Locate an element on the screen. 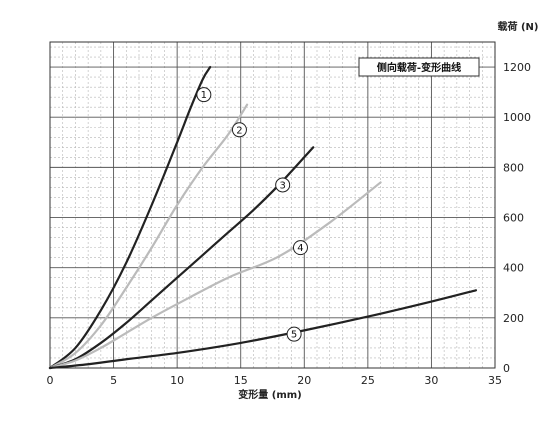  y-tick-label: 0 is located at coordinates (506, 368).